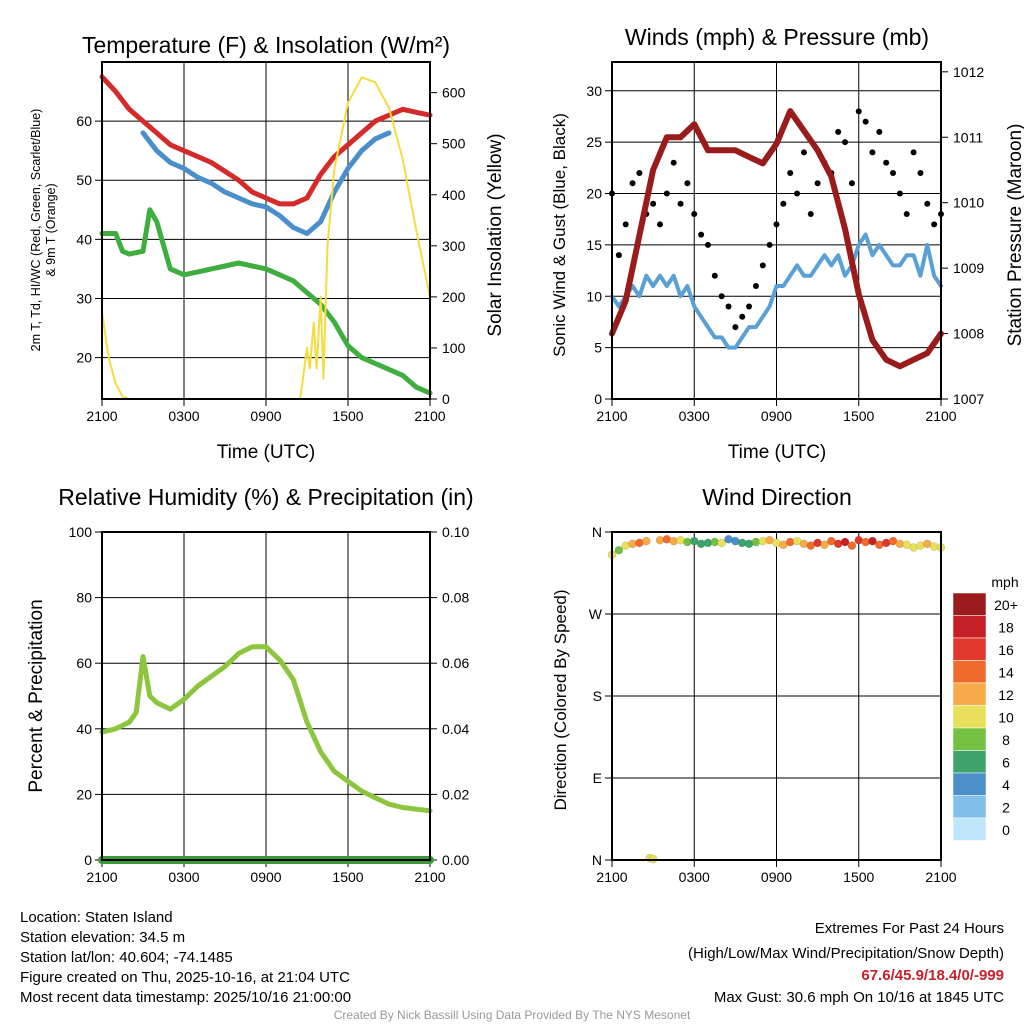 This screenshot has height=1024, width=1024. Describe the element at coordinates (1006, 808) in the screenshot. I see `colorbar-label: 2` at that location.